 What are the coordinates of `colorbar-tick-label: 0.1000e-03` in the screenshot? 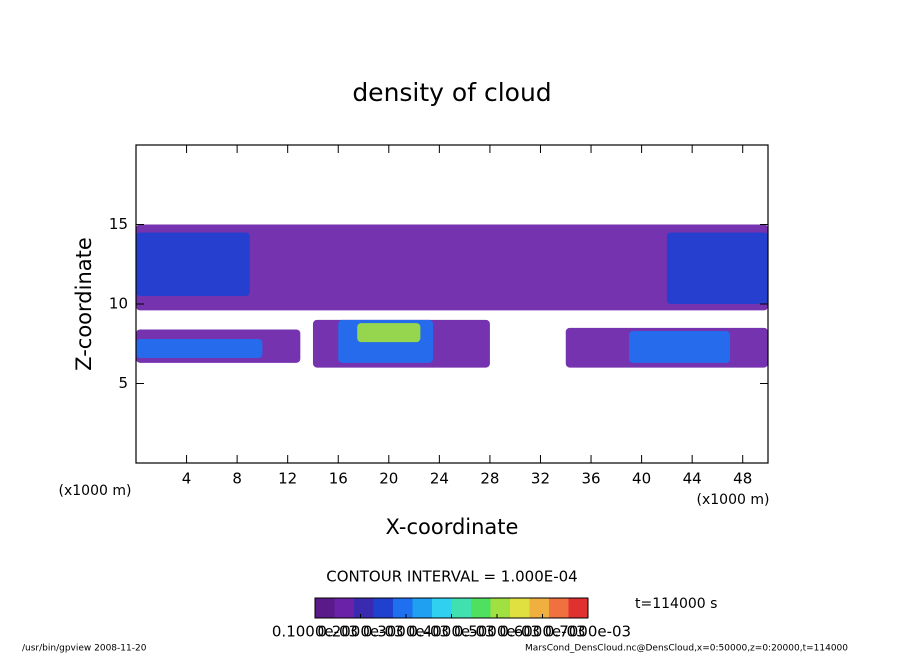 It's located at (315, 632).